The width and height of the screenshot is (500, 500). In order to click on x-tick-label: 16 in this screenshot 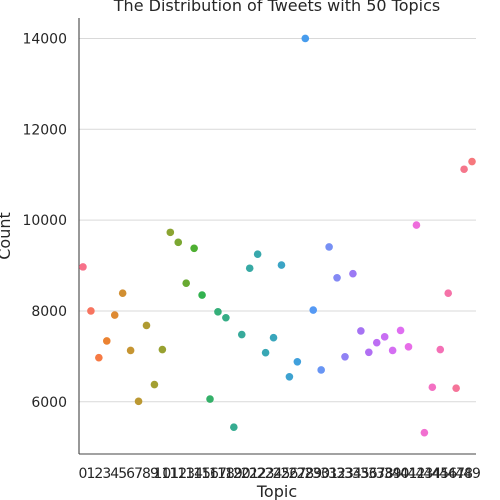, I will do `click(210, 474)`.